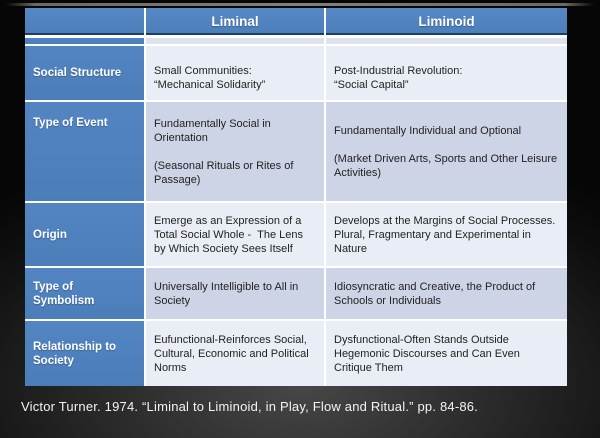 The image size is (600, 438). What do you see at coordinates (85, 234) in the screenshot?
I see `row-label: Origin` at bounding box center [85, 234].